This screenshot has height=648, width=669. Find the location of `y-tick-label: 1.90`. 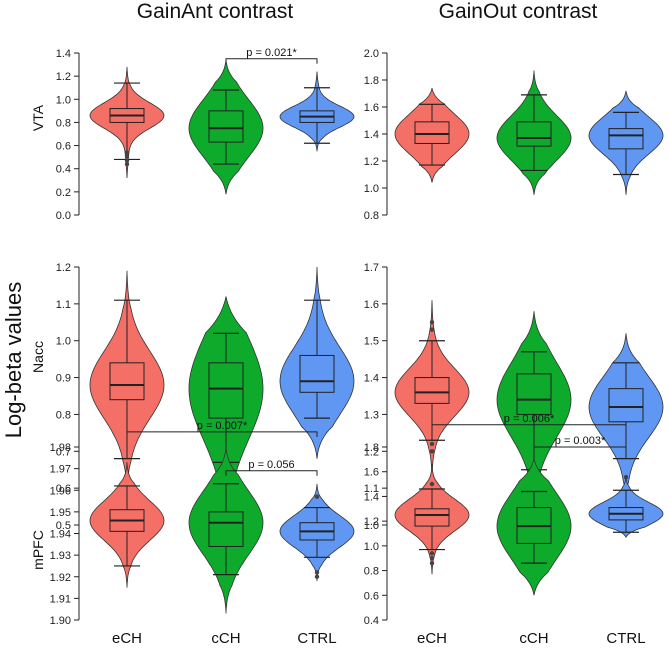

y-tick-label: 1.90 is located at coordinates (60, 621).